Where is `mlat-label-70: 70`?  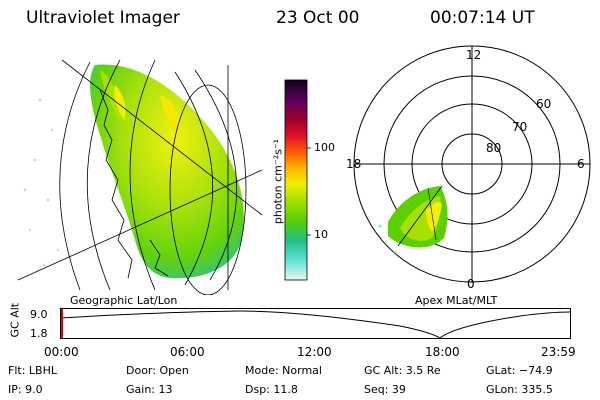
mlat-label-70: 70 is located at coordinates (520, 127).